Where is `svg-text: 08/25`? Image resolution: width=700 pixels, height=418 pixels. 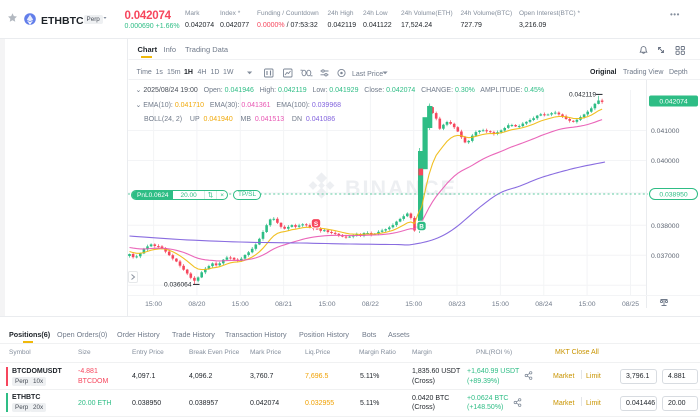 svg-text: 08/25 is located at coordinates (630, 304).